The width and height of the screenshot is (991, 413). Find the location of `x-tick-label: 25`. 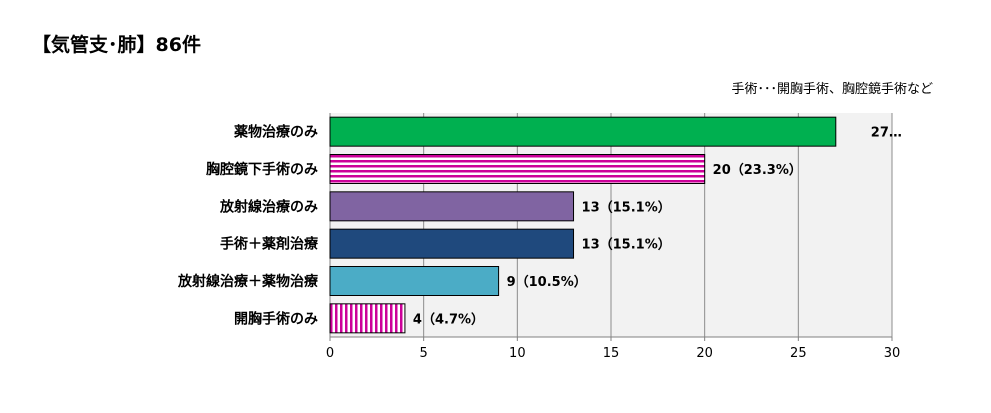

x-tick-label: 25 is located at coordinates (798, 353).